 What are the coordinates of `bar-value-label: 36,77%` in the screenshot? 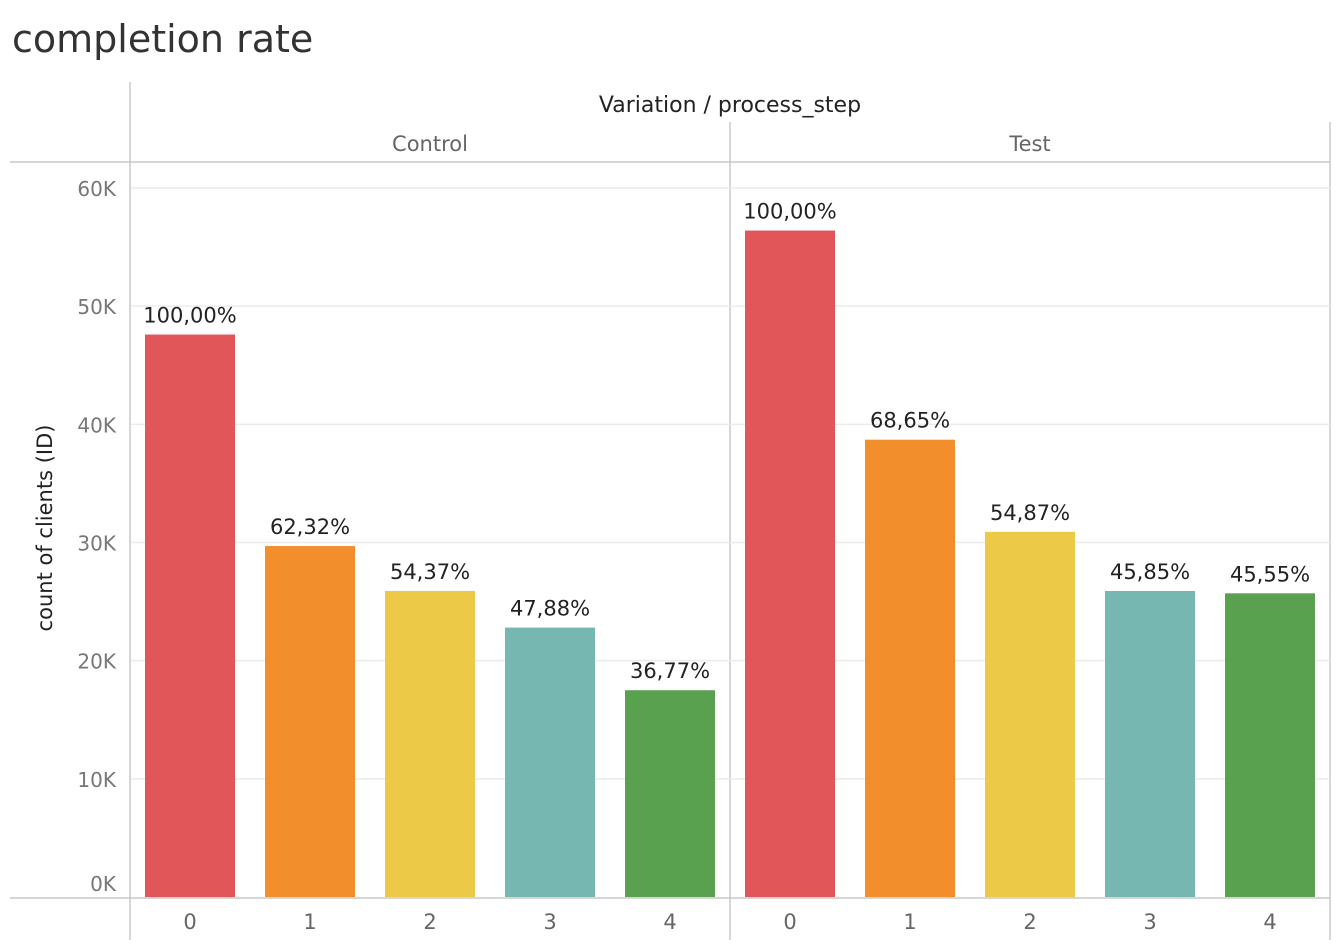 It's located at (670, 671).